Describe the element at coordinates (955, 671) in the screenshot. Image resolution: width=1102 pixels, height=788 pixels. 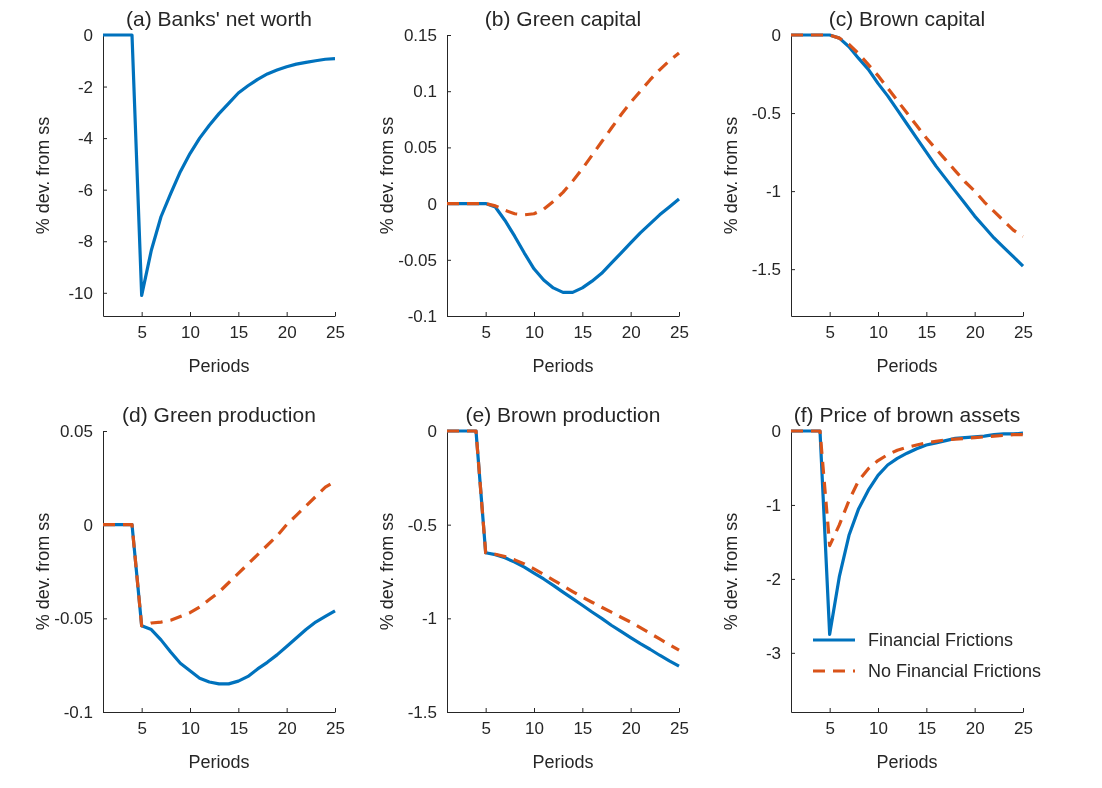
I see `legend-label: No Financial Frictions` at that location.